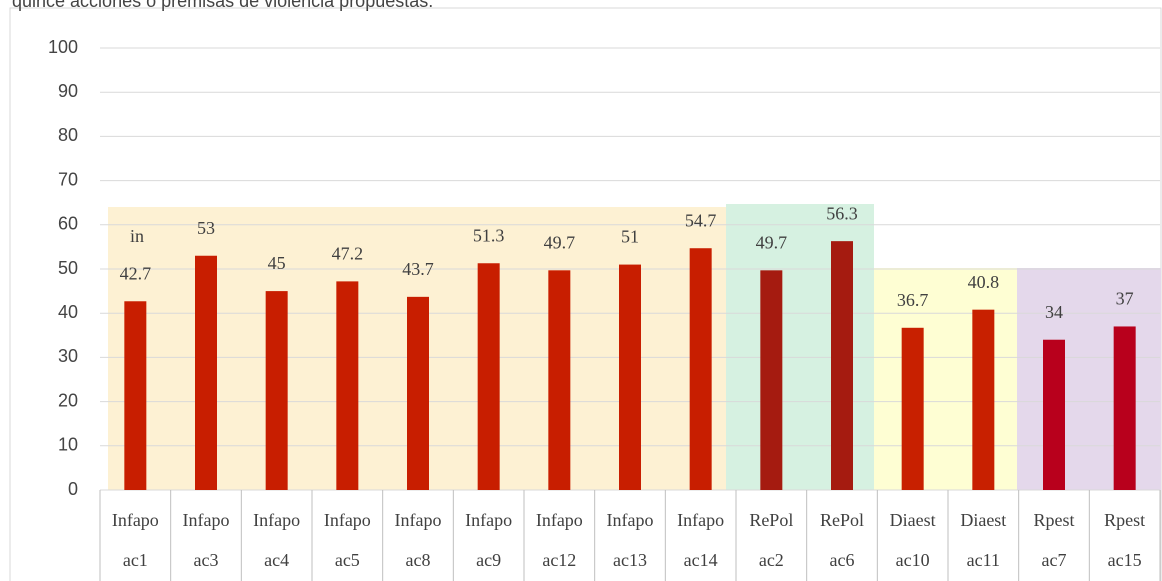 This screenshot has height=581, width=1162. I want to click on x-tick-label: ac8, so click(418, 560).